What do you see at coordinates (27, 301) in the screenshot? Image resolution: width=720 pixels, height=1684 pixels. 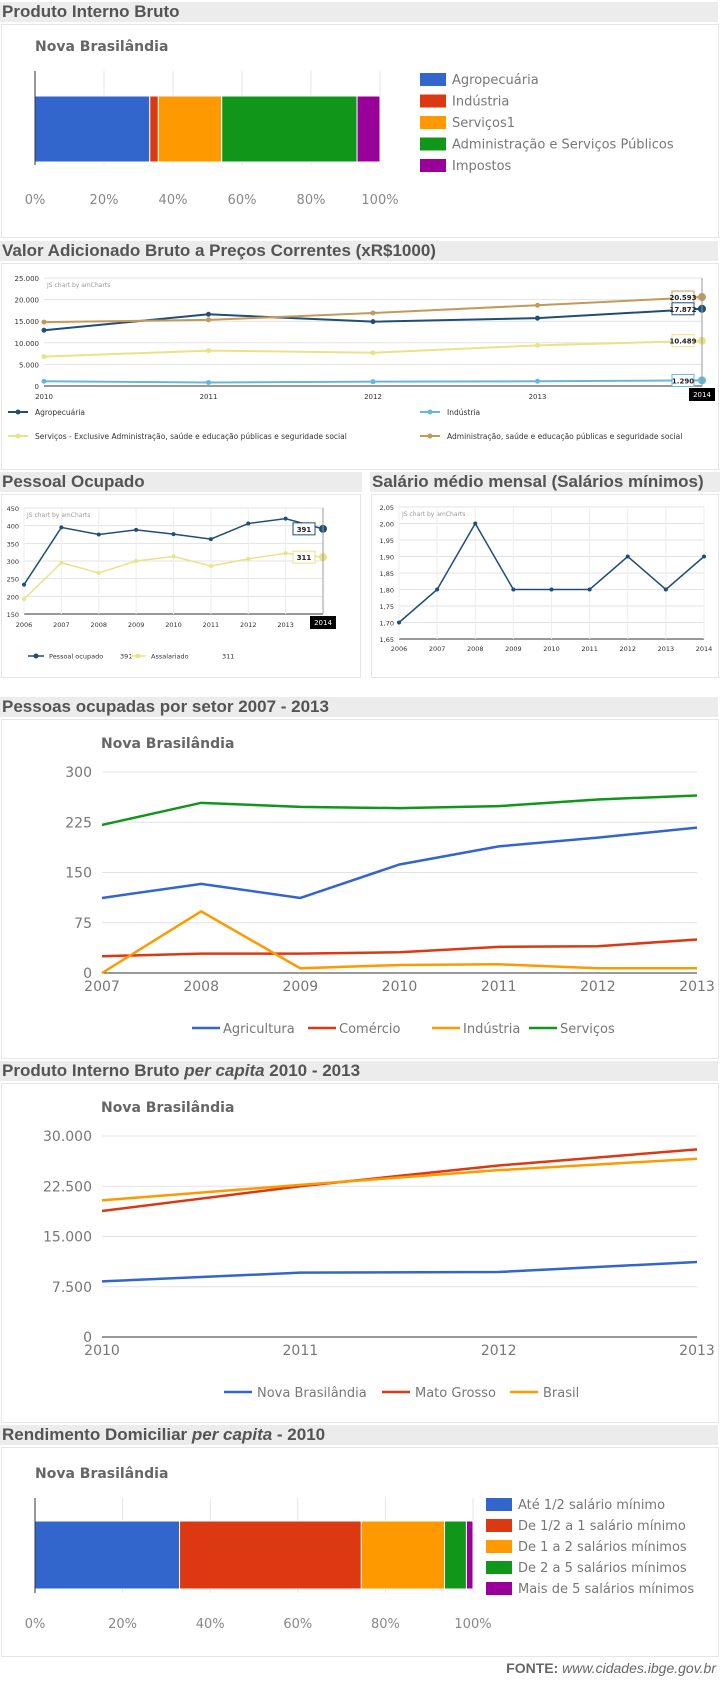 I see `y-tick-label: 20.000` at bounding box center [27, 301].